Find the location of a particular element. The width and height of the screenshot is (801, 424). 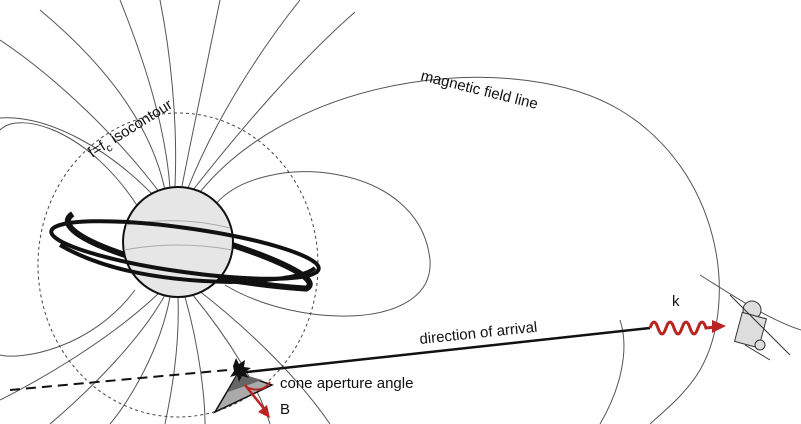

wave is located at coordinates (682, 328).